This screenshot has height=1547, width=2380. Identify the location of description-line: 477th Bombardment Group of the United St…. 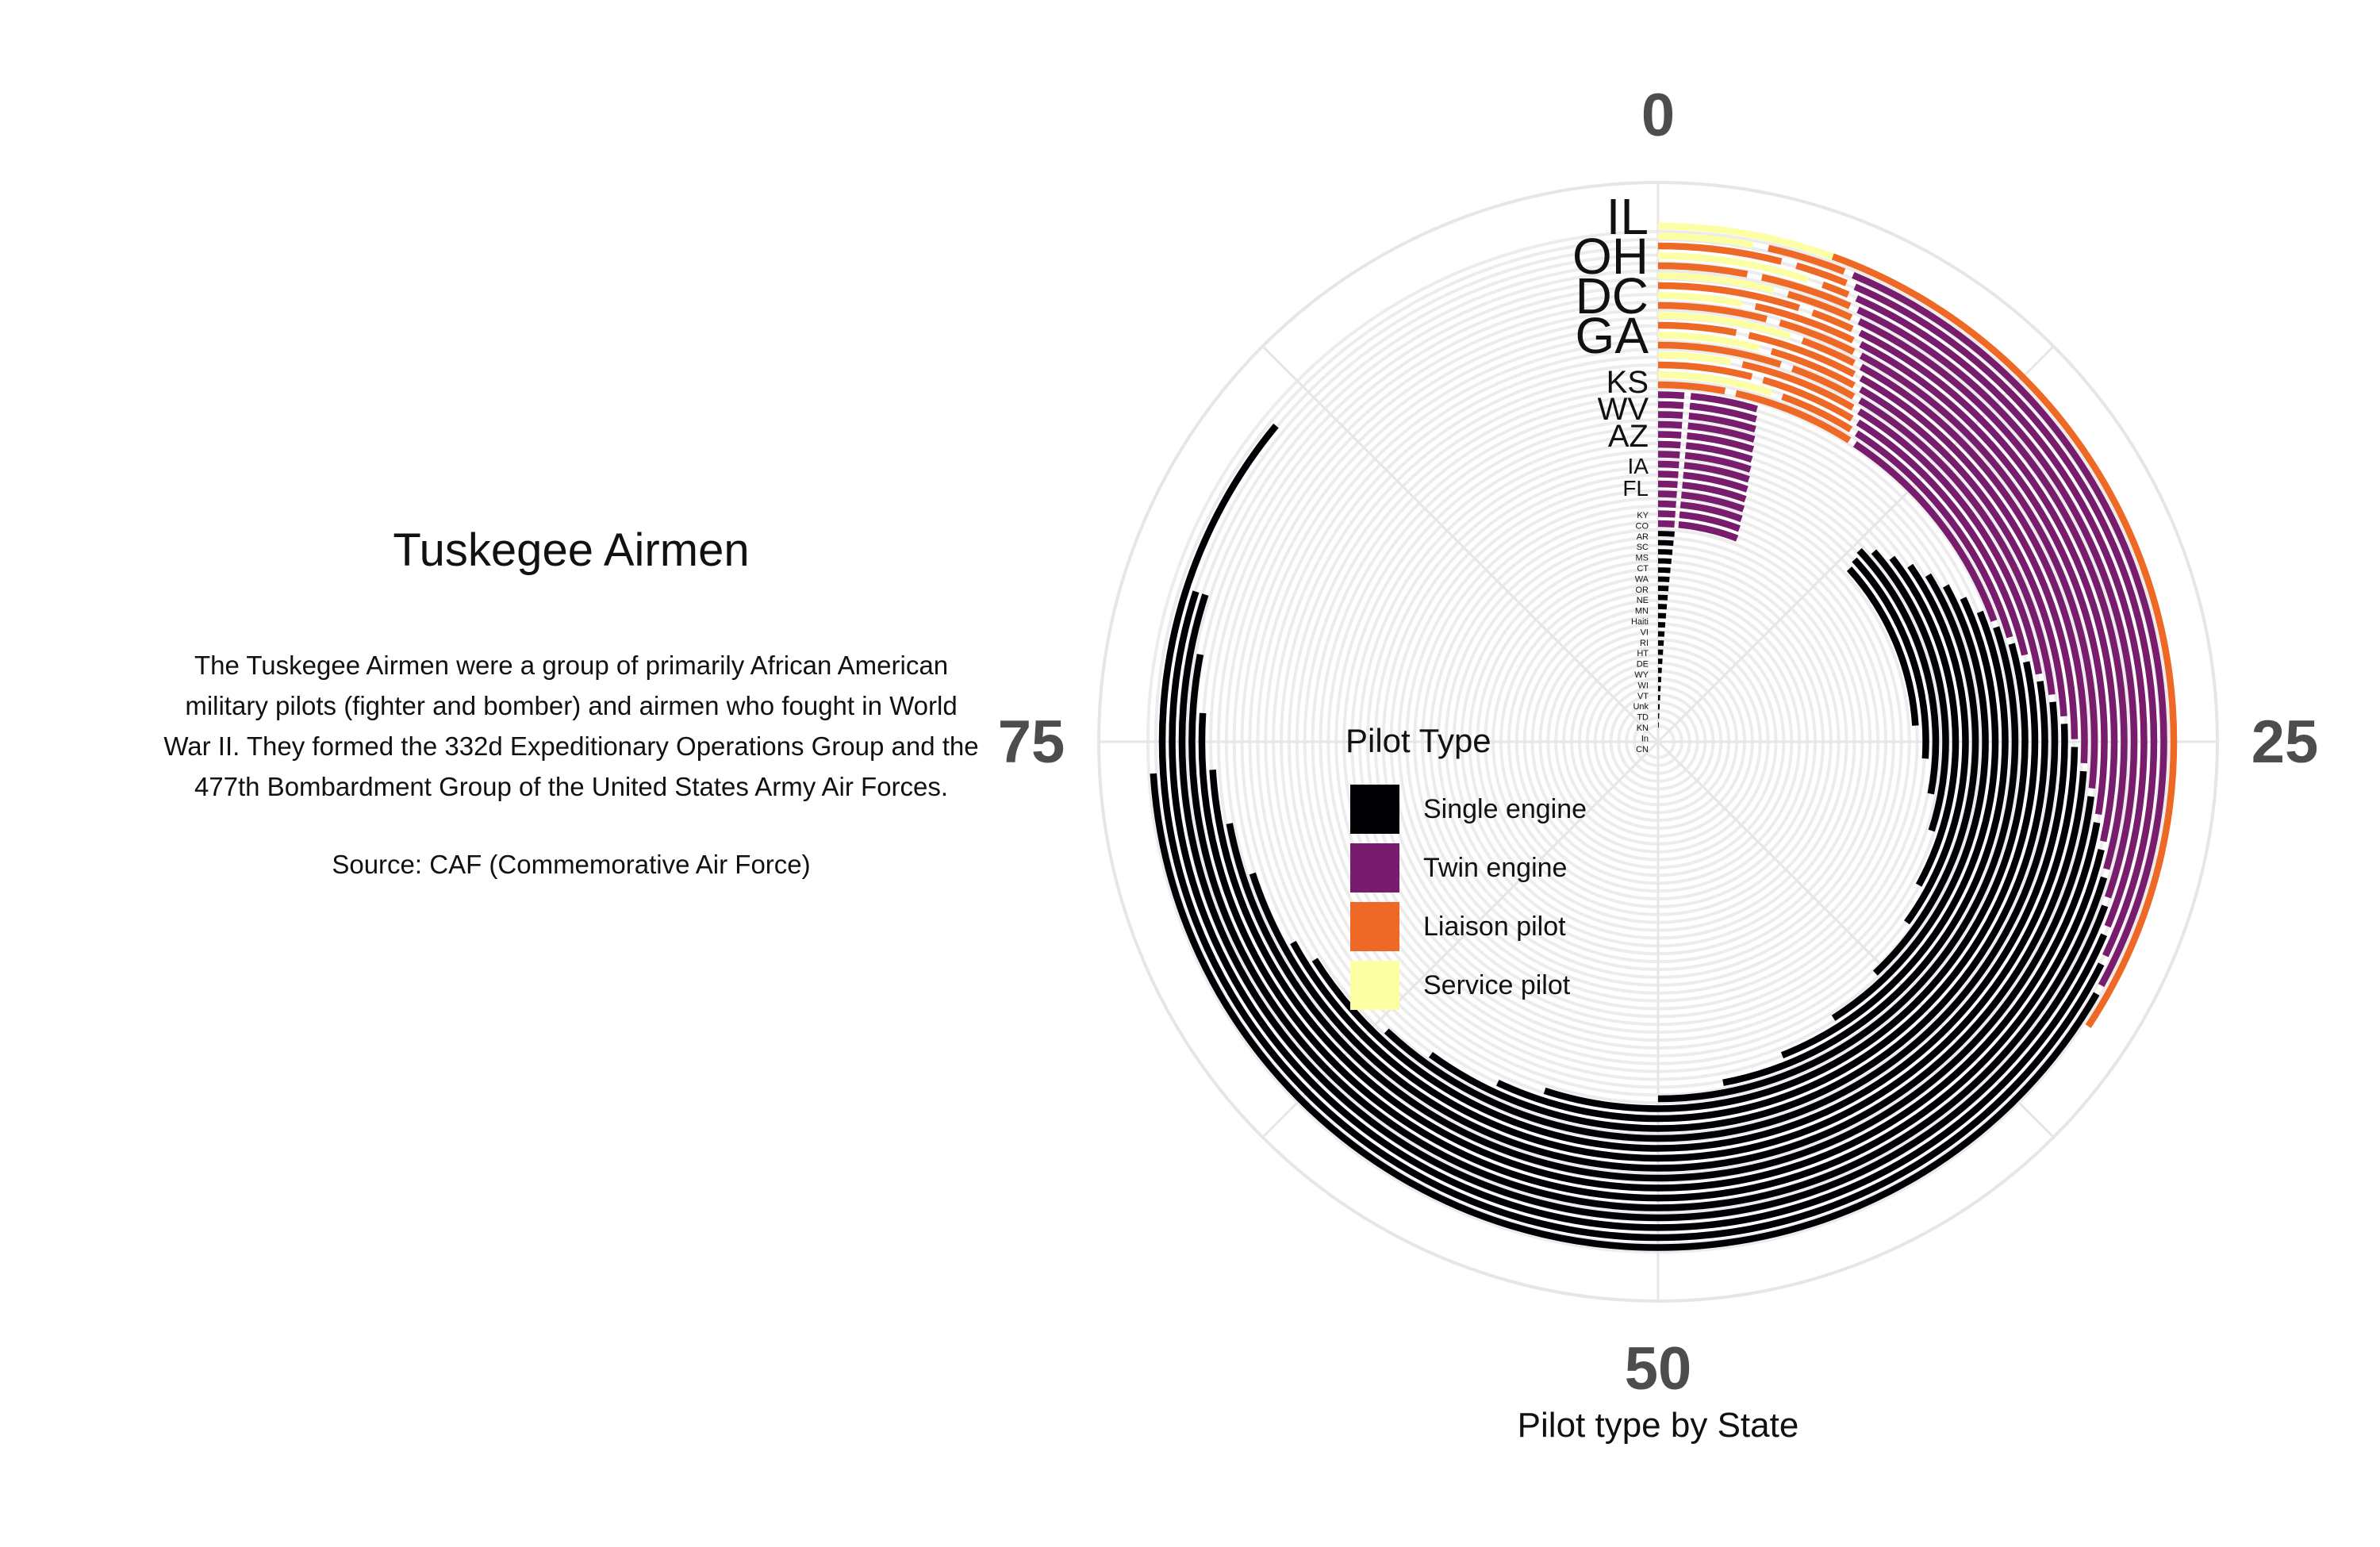
(571, 786).